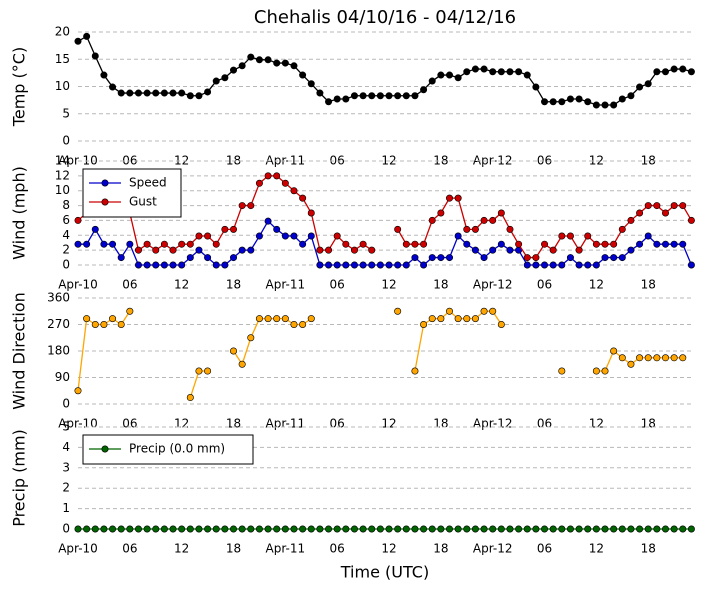  What do you see at coordinates (66, 220) in the screenshot?
I see `y-tick-label: 6` at bounding box center [66, 220].